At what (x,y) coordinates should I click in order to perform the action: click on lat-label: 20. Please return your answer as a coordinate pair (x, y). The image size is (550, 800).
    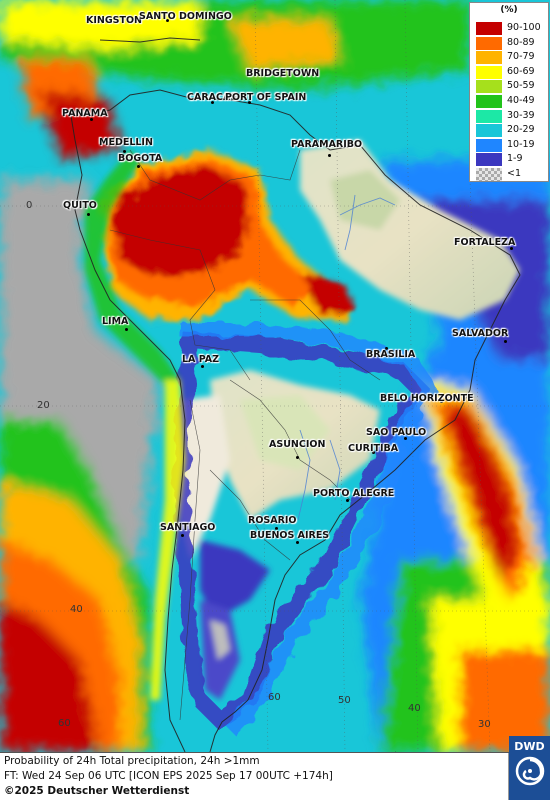
    Looking at the image, I should click on (43, 405).